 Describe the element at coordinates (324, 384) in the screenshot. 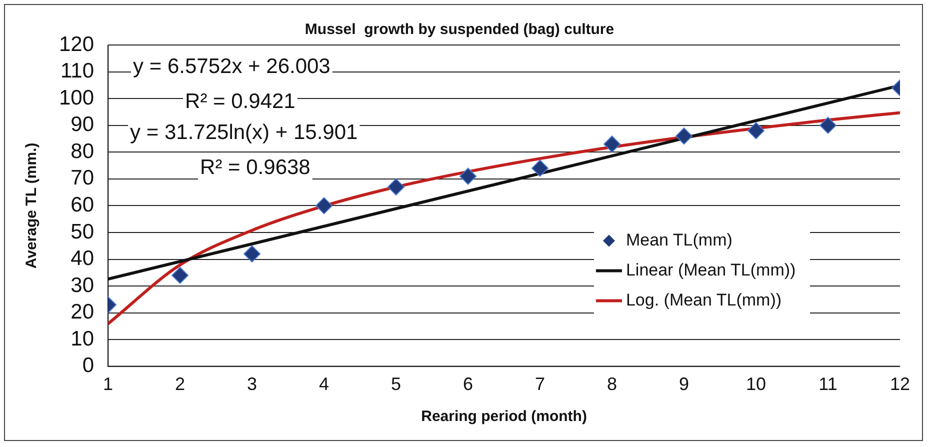

I see `x-tick-label: 4` at that location.